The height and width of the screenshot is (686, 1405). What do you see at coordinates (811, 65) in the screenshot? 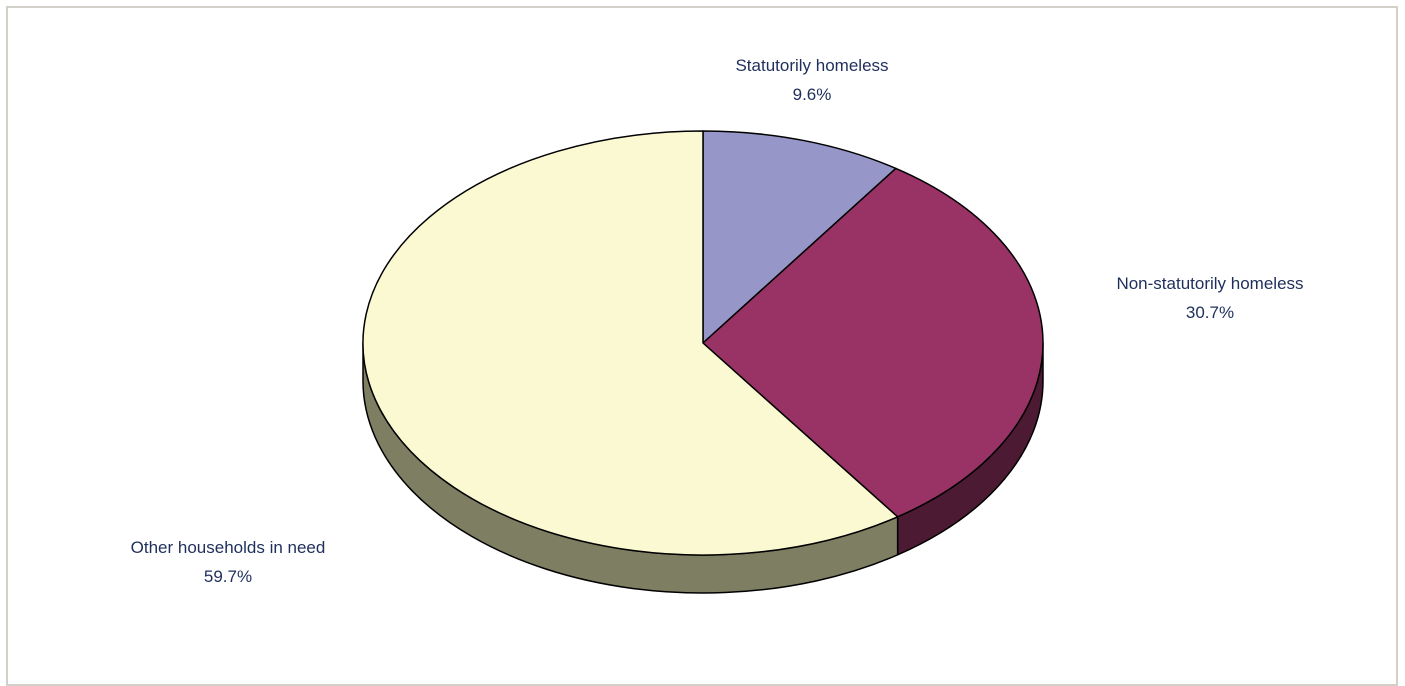
I see `slice-label-statutorily: Statutorily homeless` at bounding box center [811, 65].